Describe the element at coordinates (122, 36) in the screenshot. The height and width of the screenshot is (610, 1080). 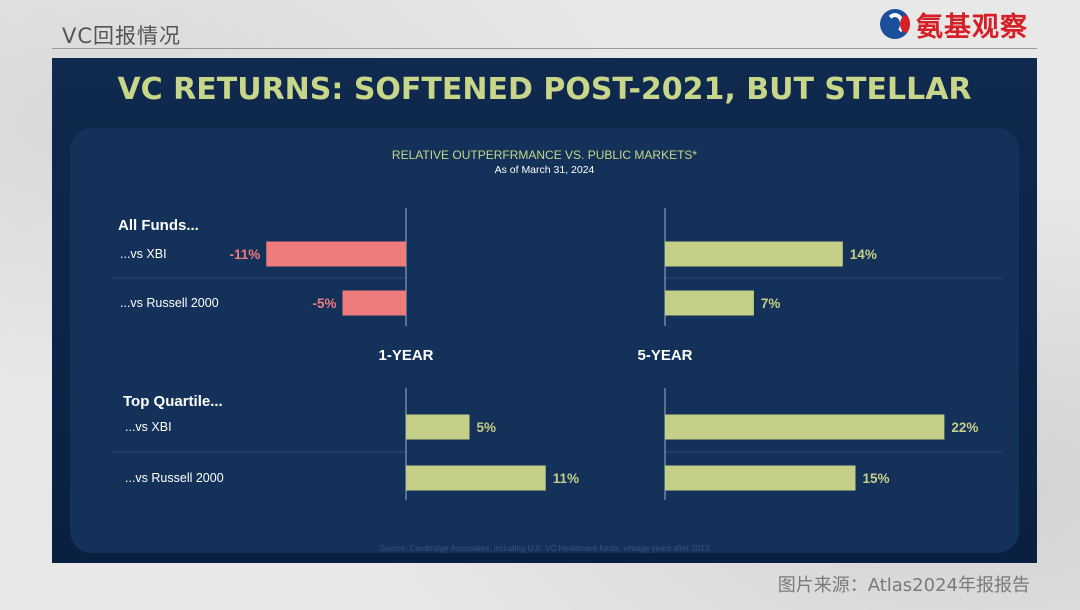
I see `section-label: VC回报情况` at that location.